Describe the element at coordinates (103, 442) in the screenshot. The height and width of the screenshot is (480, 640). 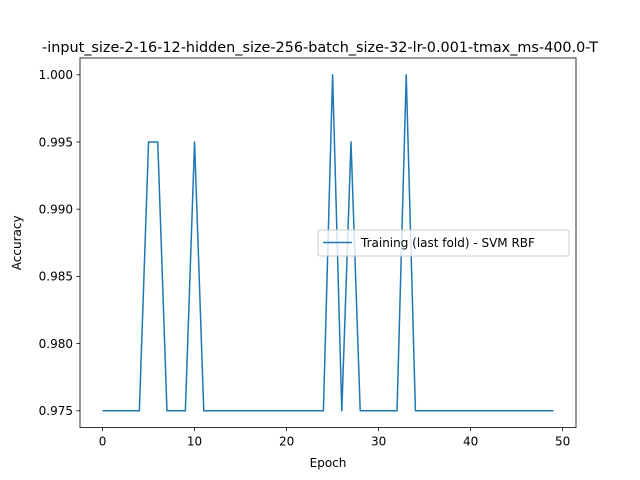
I see `x-tick-label: 0` at that location.